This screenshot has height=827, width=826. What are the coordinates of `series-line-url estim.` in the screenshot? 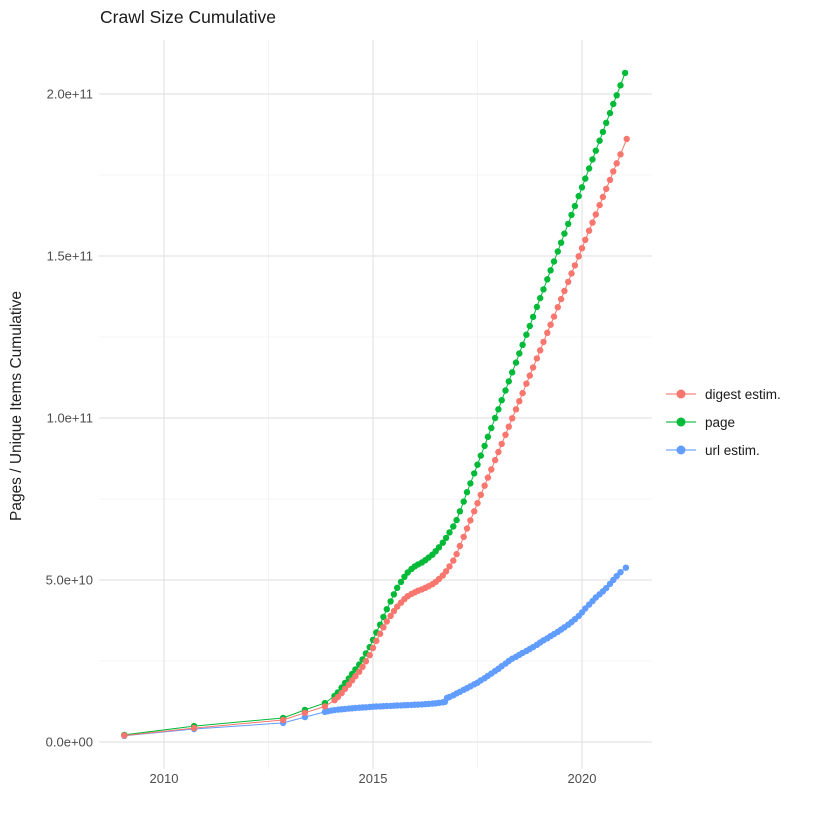 It's located at (375, 652).